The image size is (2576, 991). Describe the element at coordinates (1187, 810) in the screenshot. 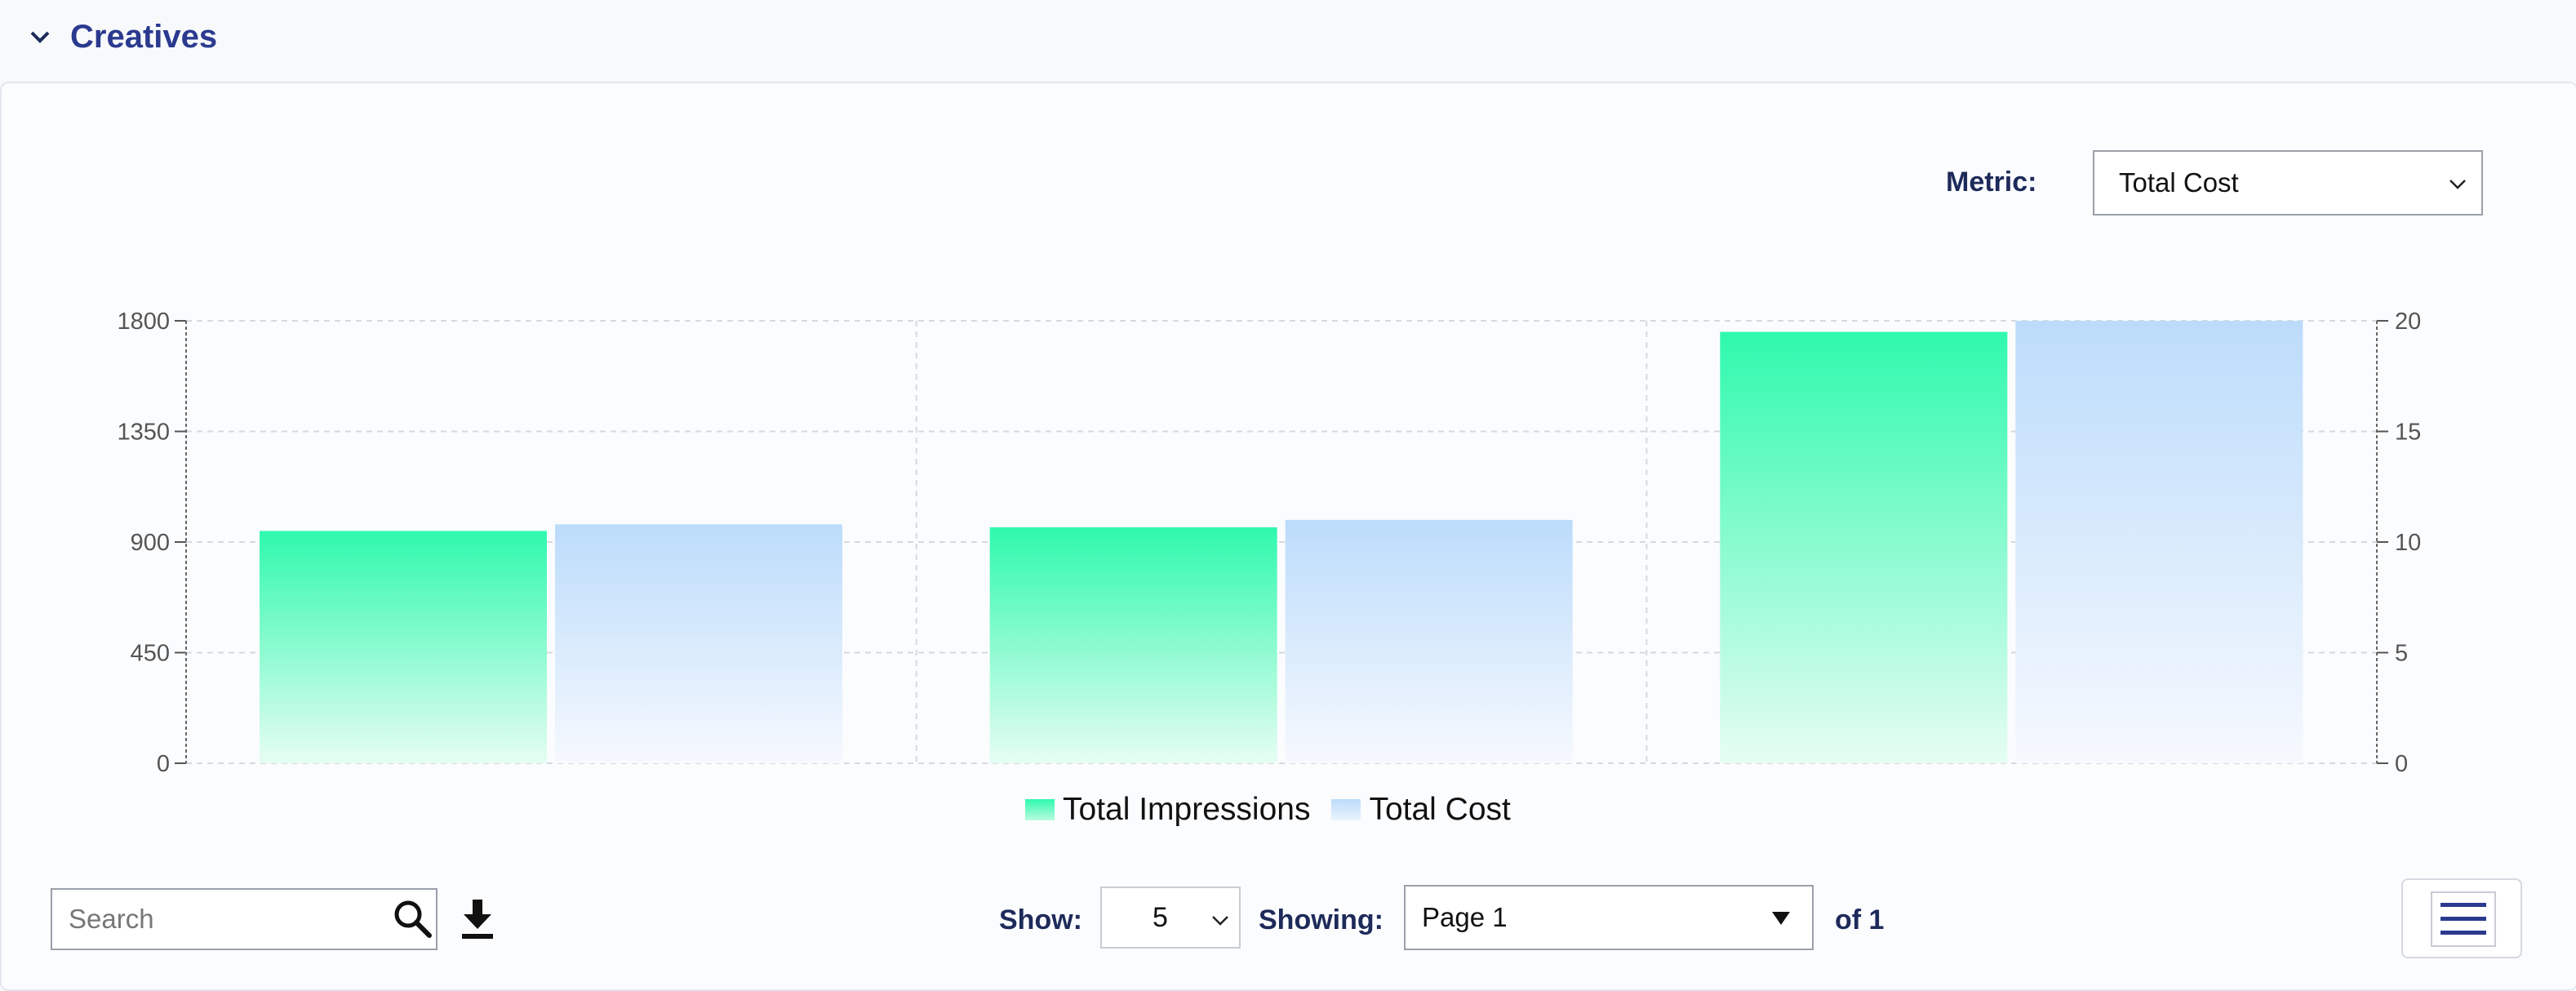

I see `legend-label-impressions: Total Impressions` at that location.